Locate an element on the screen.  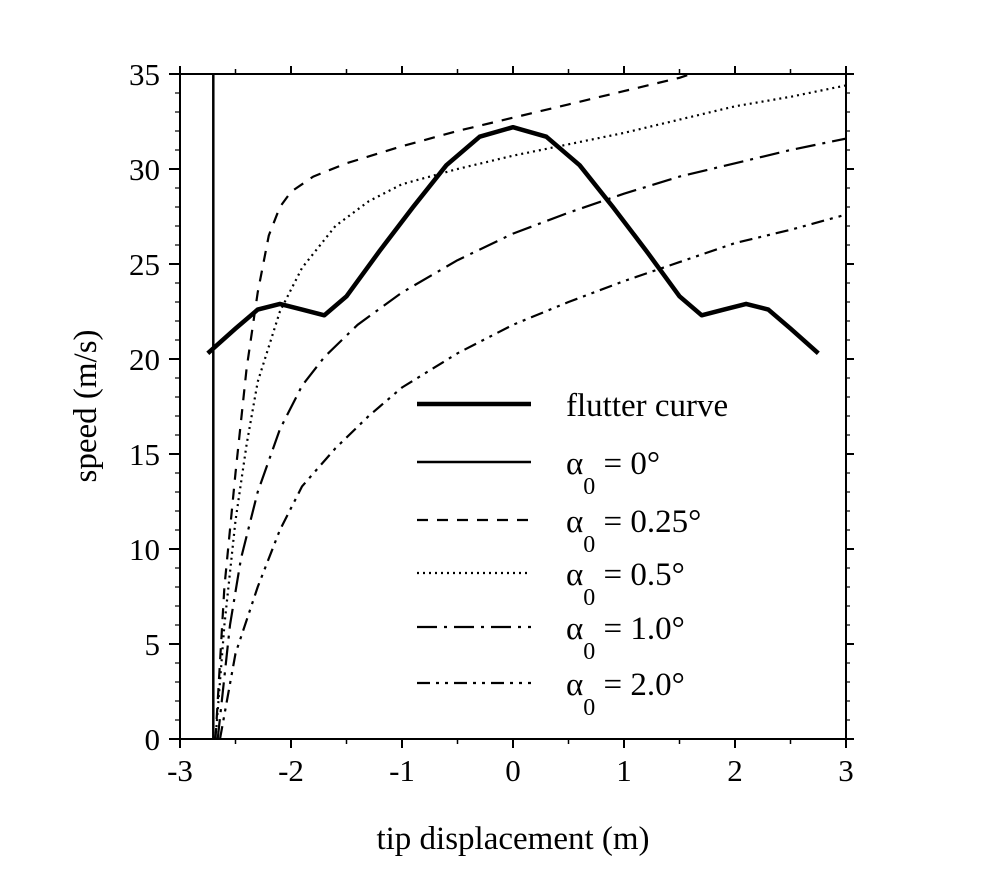
y-tick-label: 10 is located at coordinates (144, 549).